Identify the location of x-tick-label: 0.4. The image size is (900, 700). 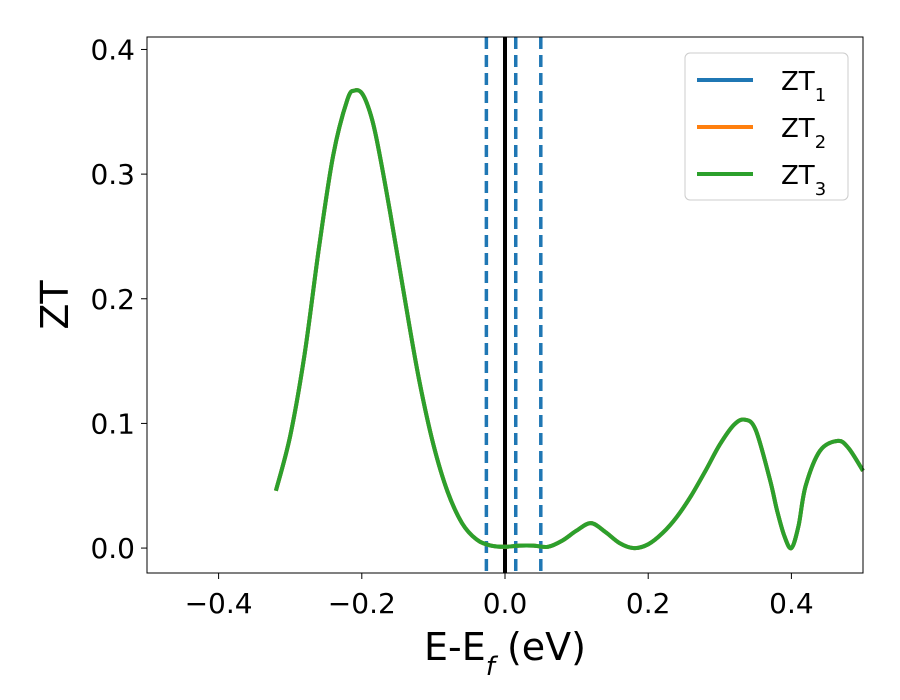
(791, 603).